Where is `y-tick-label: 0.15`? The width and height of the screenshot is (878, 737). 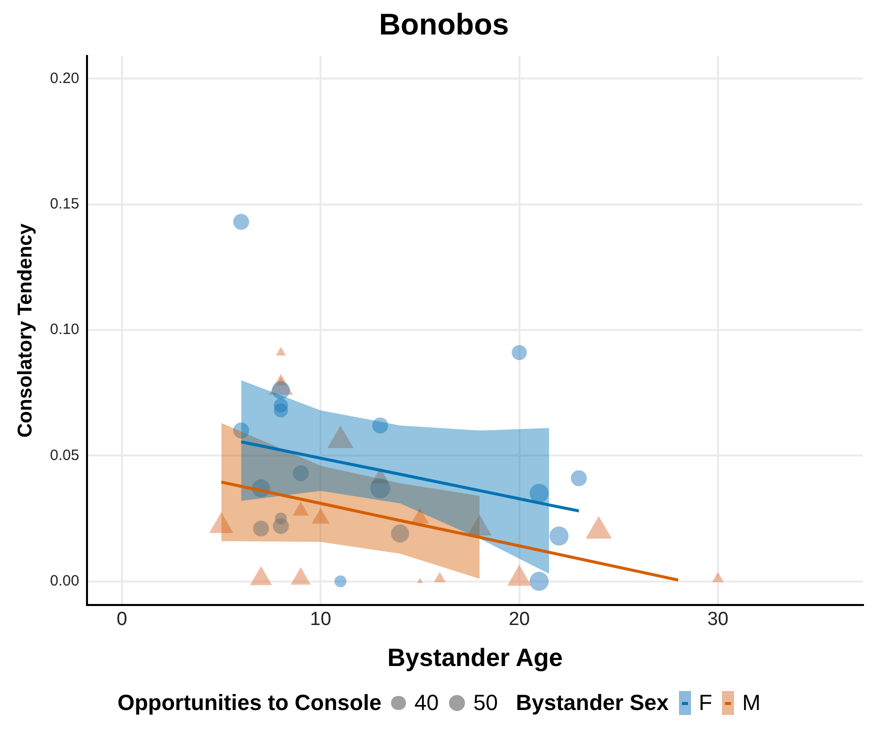
y-tick-label: 0.15 is located at coordinates (65, 203).